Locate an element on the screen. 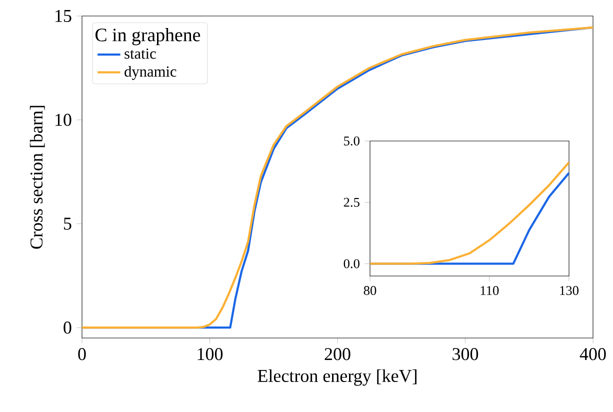 The height and width of the screenshot is (412, 613). x-tick-label: 100 is located at coordinates (210, 354).